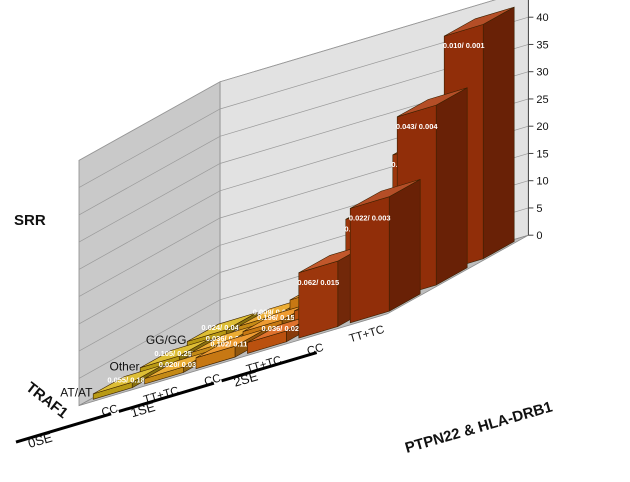 Image resolution: width=630 pixels, height=482 pixels. I want to click on bar-data-label: 0.102/ 0.114, so click(231, 343).